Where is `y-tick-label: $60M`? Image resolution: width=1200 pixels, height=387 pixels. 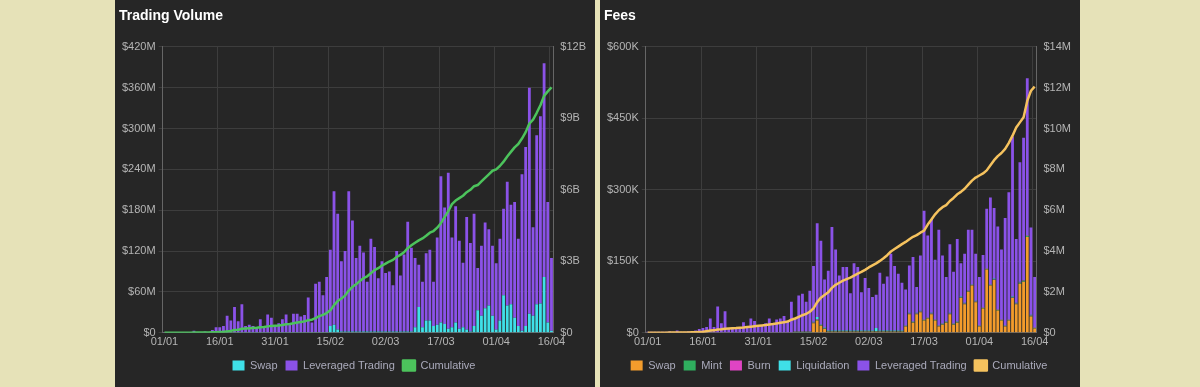
y-tick-label: $60M is located at coordinates (142, 290).